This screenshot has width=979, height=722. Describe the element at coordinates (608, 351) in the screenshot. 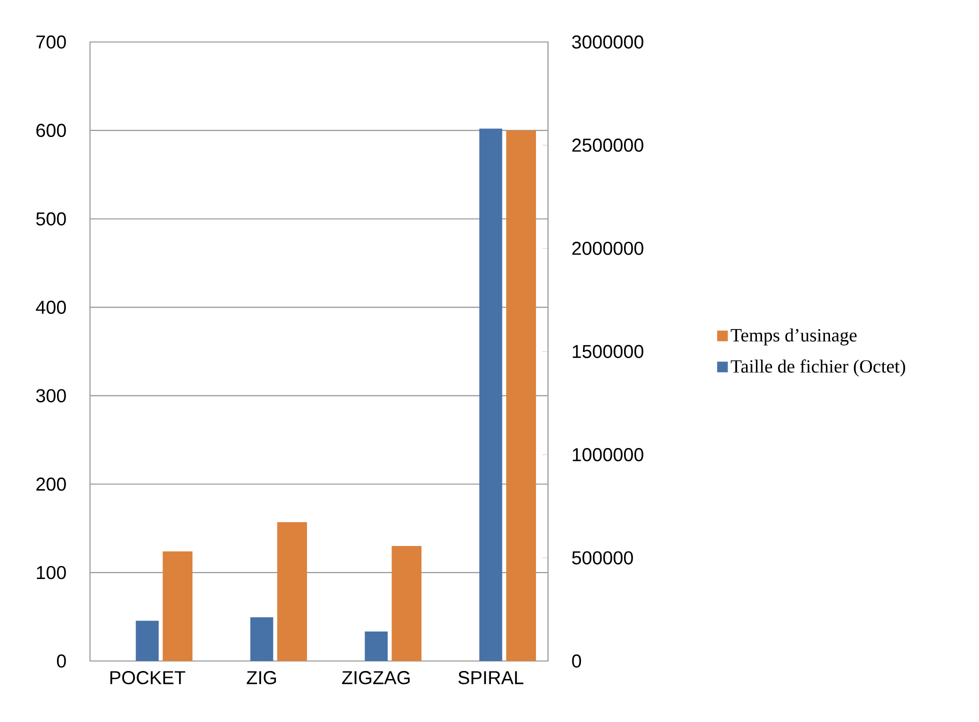

I see `y2-tick-label: 1500000` at that location.